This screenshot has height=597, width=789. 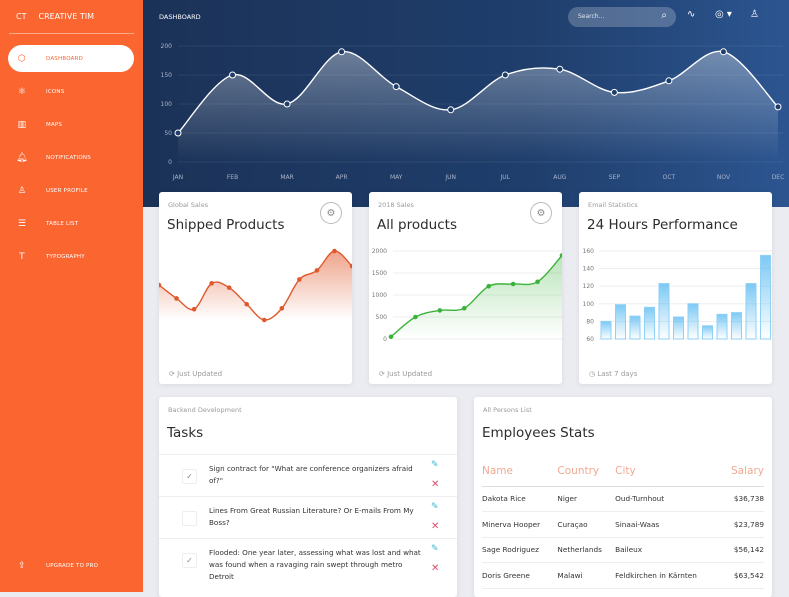 What do you see at coordinates (668, 550) in the screenshot?
I see `table-cell: Baileux` at bounding box center [668, 550].